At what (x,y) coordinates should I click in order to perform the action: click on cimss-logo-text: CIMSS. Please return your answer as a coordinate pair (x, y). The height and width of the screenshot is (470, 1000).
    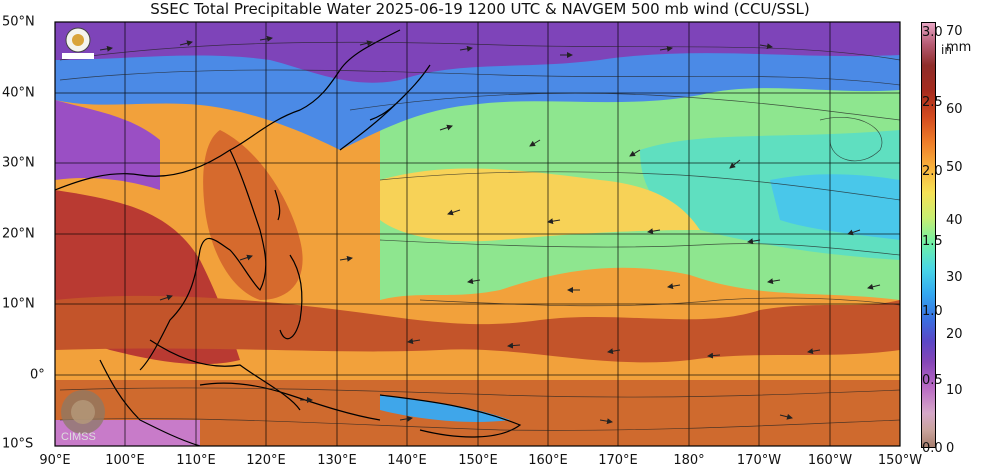
    Looking at the image, I should click on (78, 437).